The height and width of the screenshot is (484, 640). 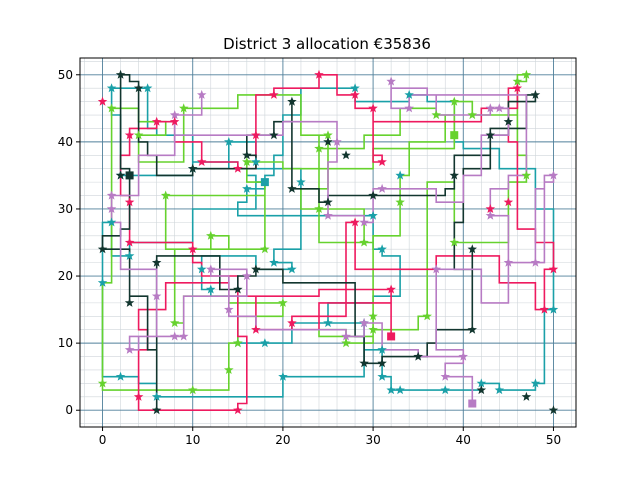 I want to click on y-tick-label: 20, so click(x=65, y=276).